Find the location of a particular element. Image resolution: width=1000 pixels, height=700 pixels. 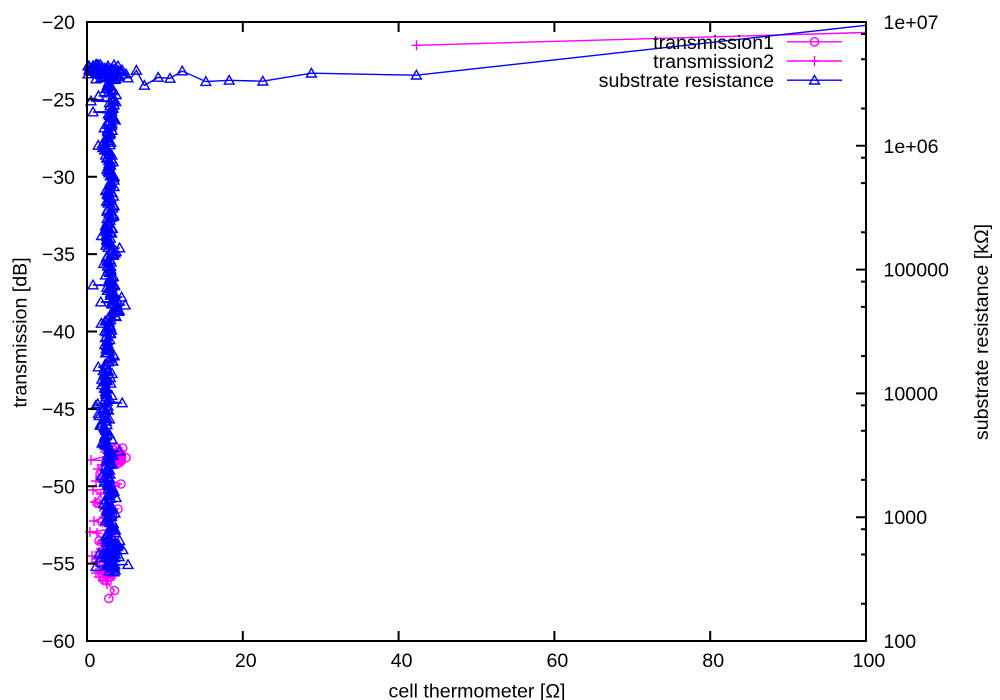

svg-text: −60 is located at coordinates (58, 642).